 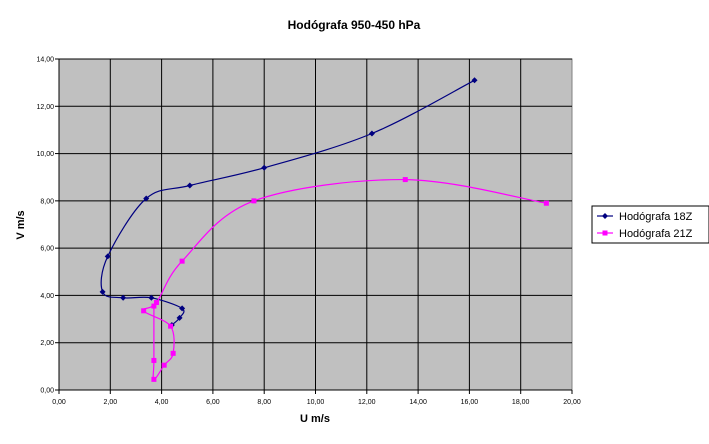 I want to click on y-tick-label: 8,00, so click(x=47, y=201).